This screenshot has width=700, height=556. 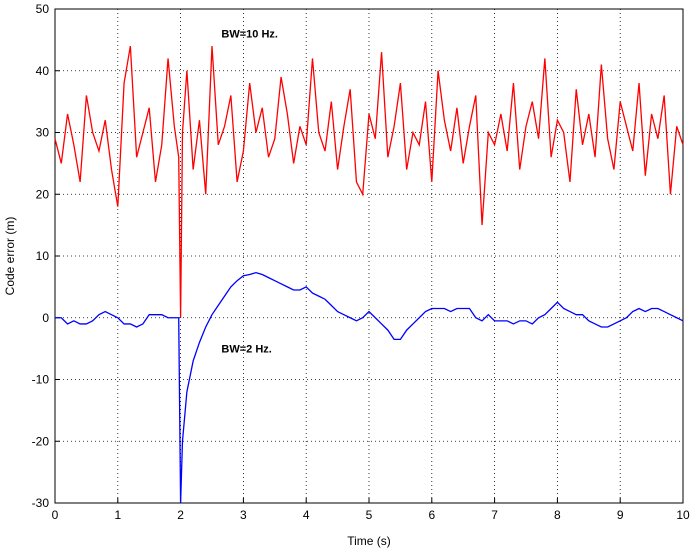 I want to click on y-tick-label: 0, so click(x=45, y=318).